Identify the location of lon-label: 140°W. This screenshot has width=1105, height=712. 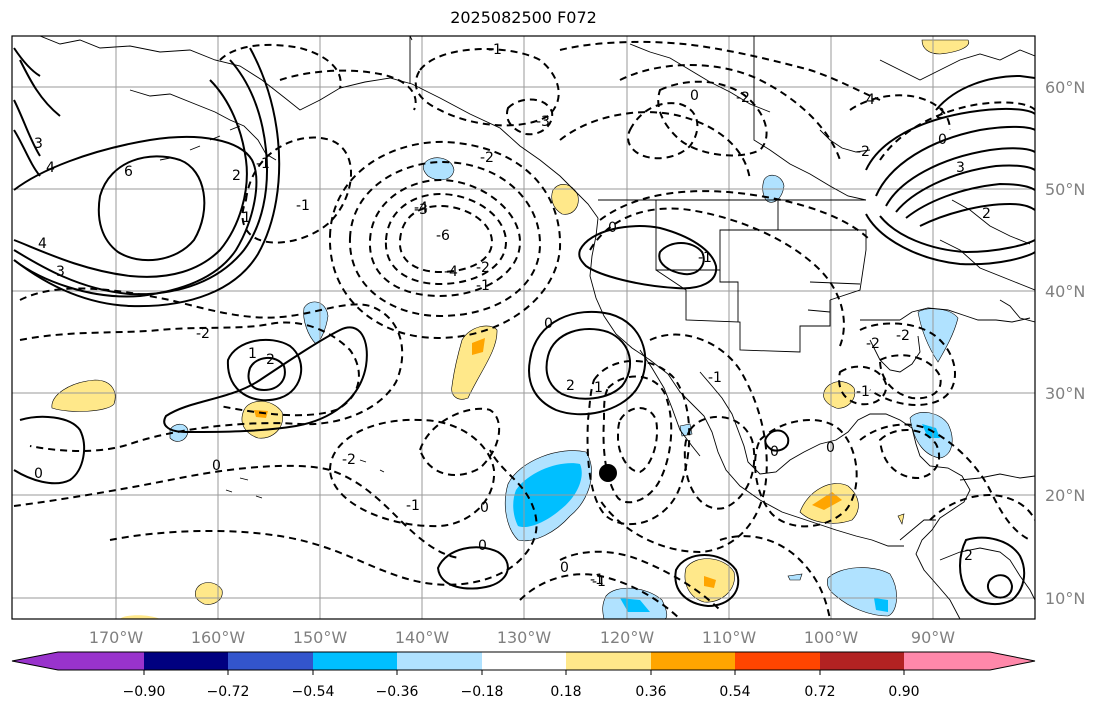
(422, 637).